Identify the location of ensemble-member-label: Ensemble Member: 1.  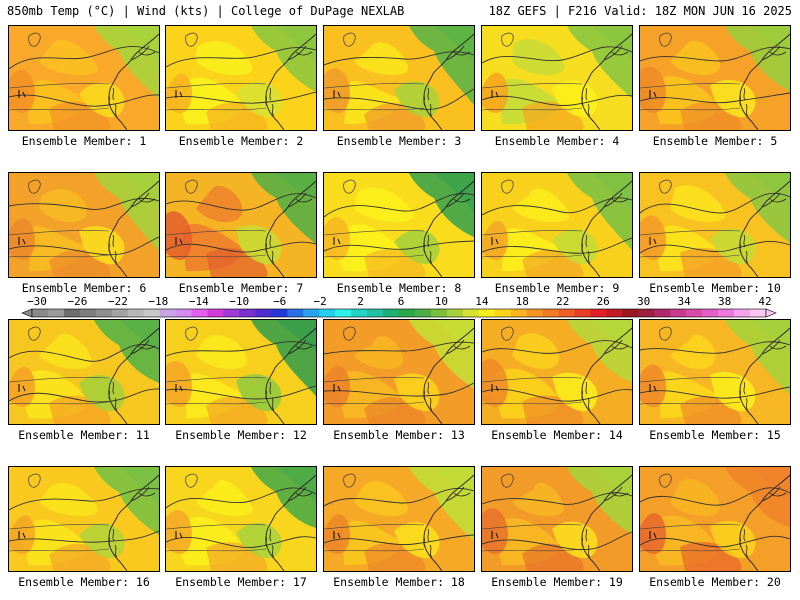
(84, 141).